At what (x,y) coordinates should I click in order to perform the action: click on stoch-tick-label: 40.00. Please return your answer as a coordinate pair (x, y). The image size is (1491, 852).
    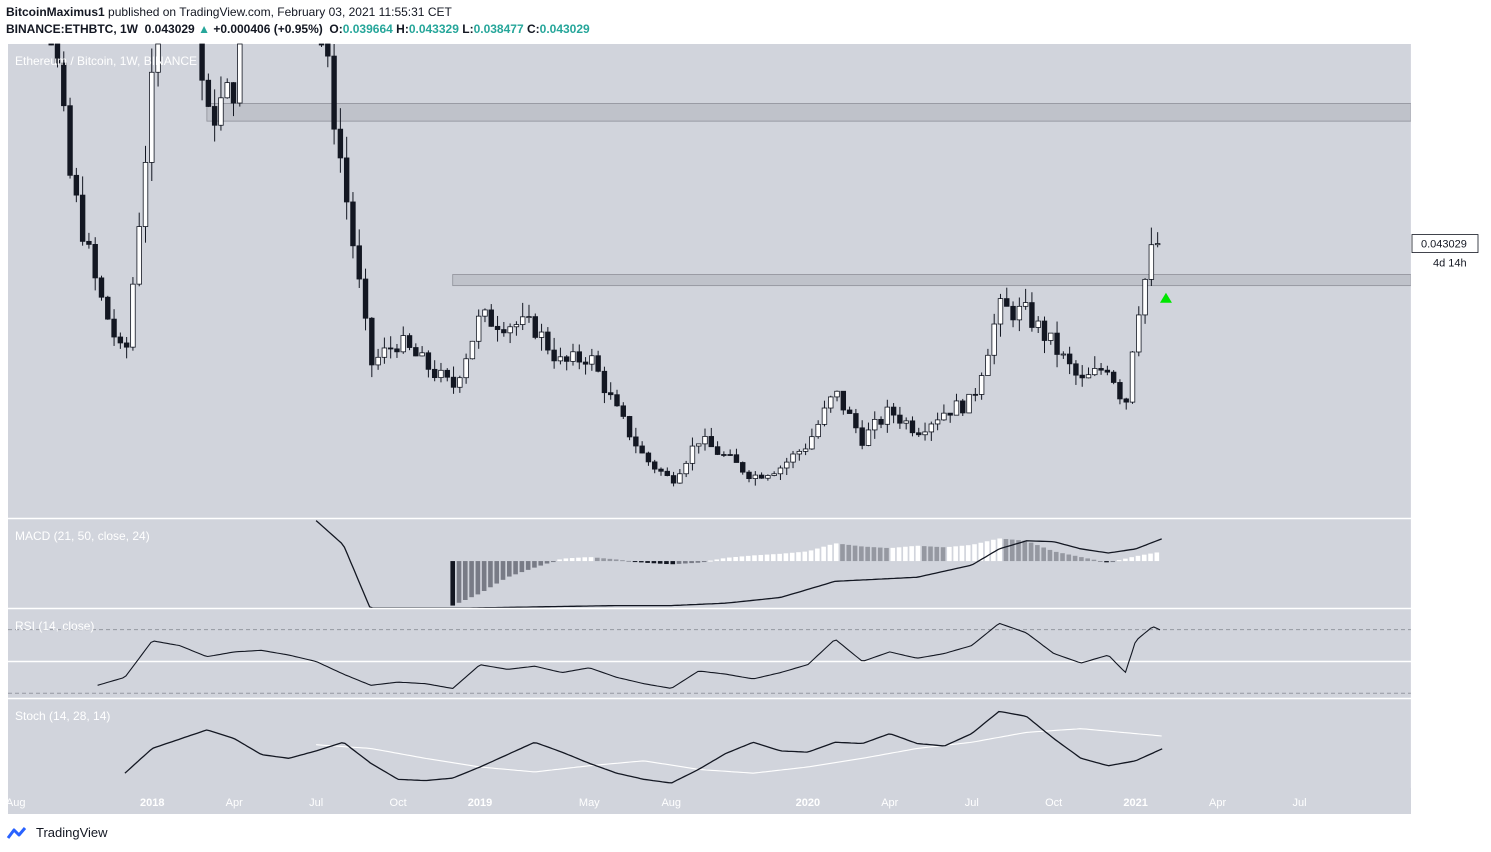
    Looking at the image, I should click on (1434, 762).